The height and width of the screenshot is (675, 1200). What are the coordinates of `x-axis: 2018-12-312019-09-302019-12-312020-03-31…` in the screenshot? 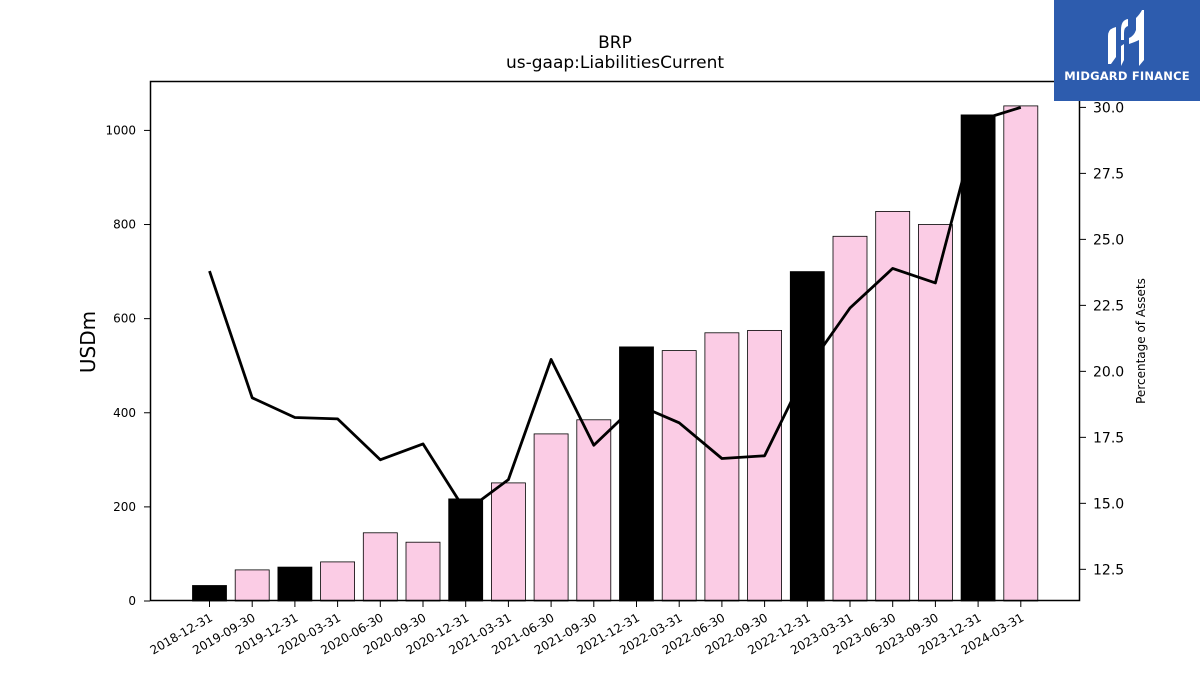 It's located at (587, 629).